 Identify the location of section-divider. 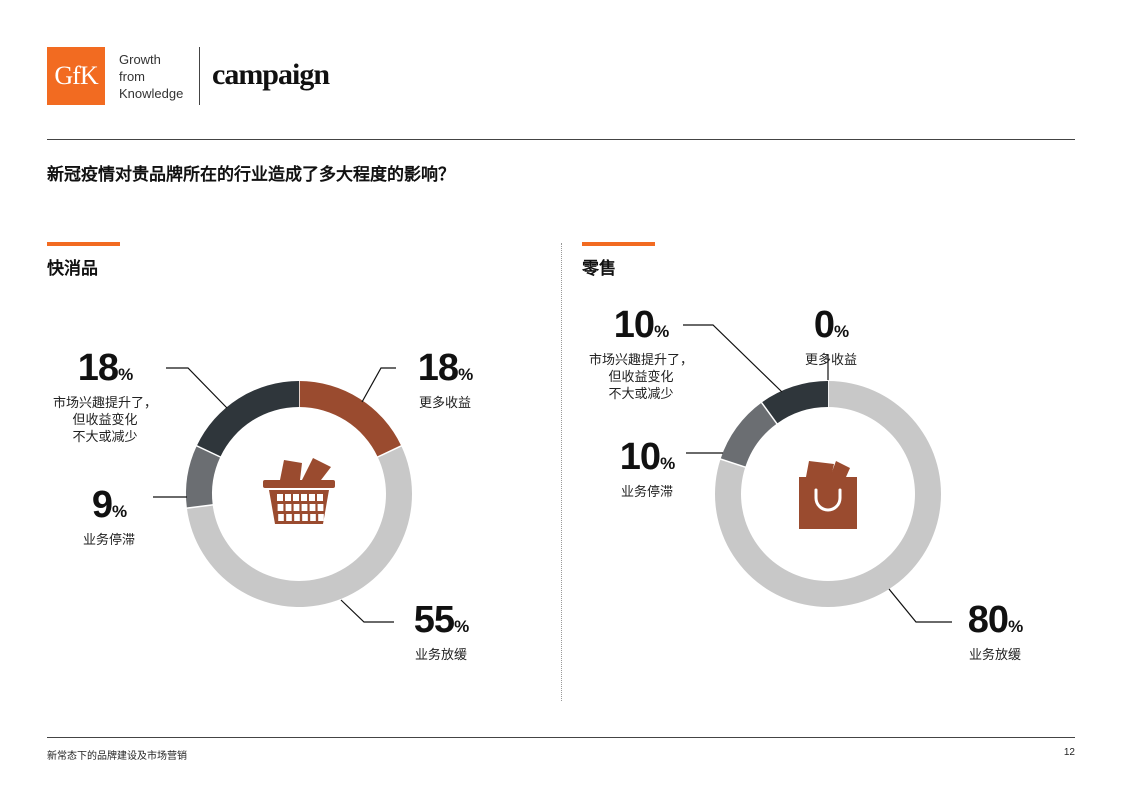
(561, 472).